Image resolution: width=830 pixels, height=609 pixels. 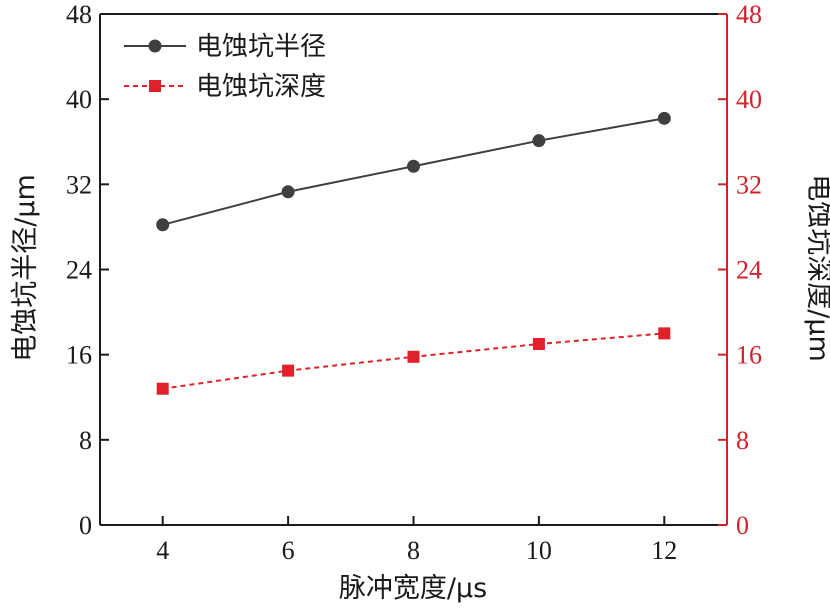 I want to click on right-y-tick-label: 40, so click(x=749, y=99).